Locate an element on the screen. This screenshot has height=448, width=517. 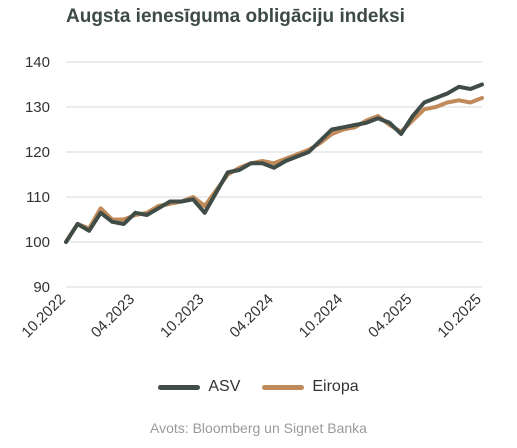
x-tick-label-04.2024: 04.2024 is located at coordinates (251, 316).